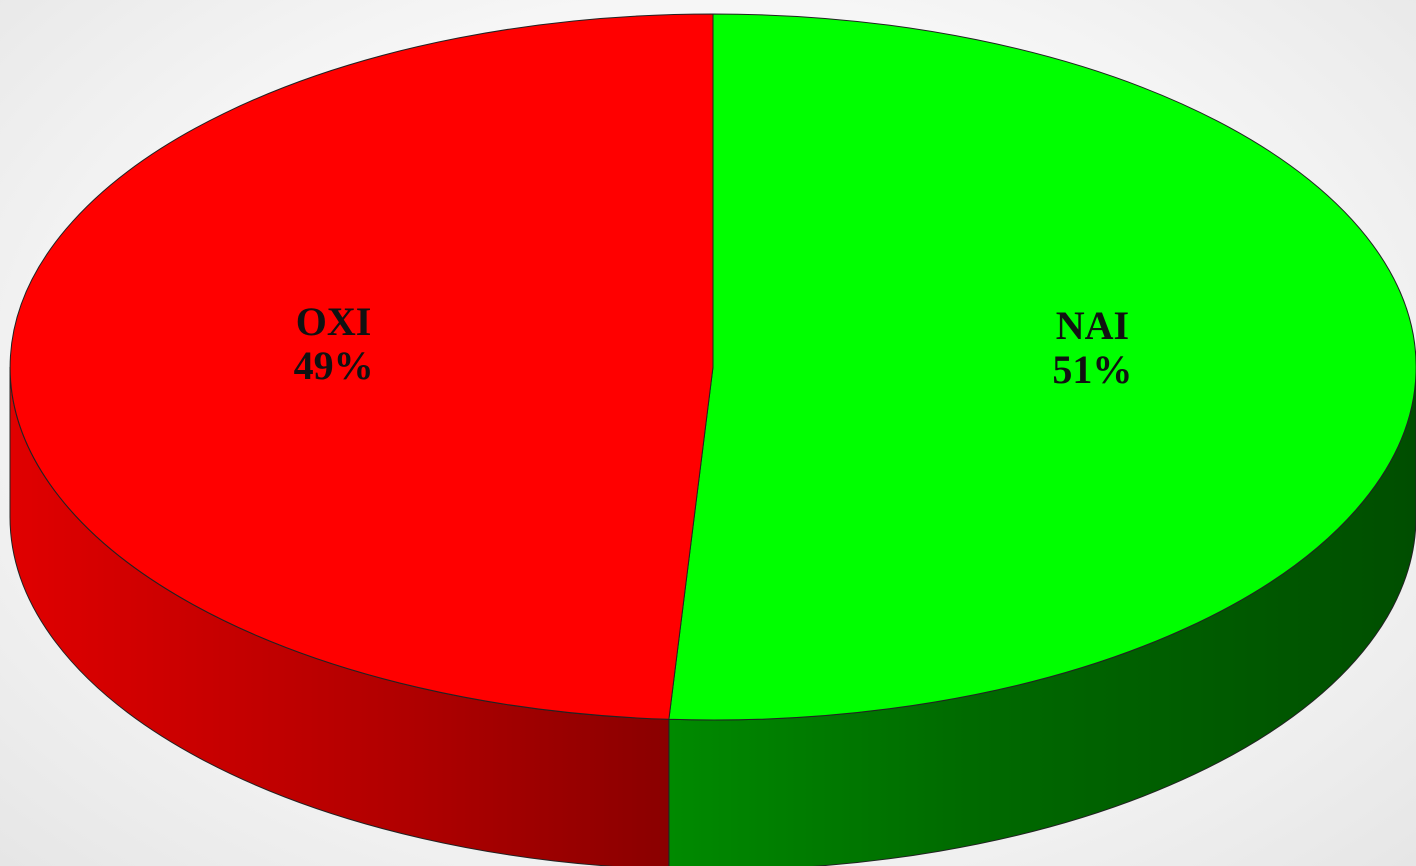 Image resolution: width=1416 pixels, height=866 pixels. Describe the element at coordinates (1092, 369) in the screenshot. I see `slice-value-nai: 51%` at that location.